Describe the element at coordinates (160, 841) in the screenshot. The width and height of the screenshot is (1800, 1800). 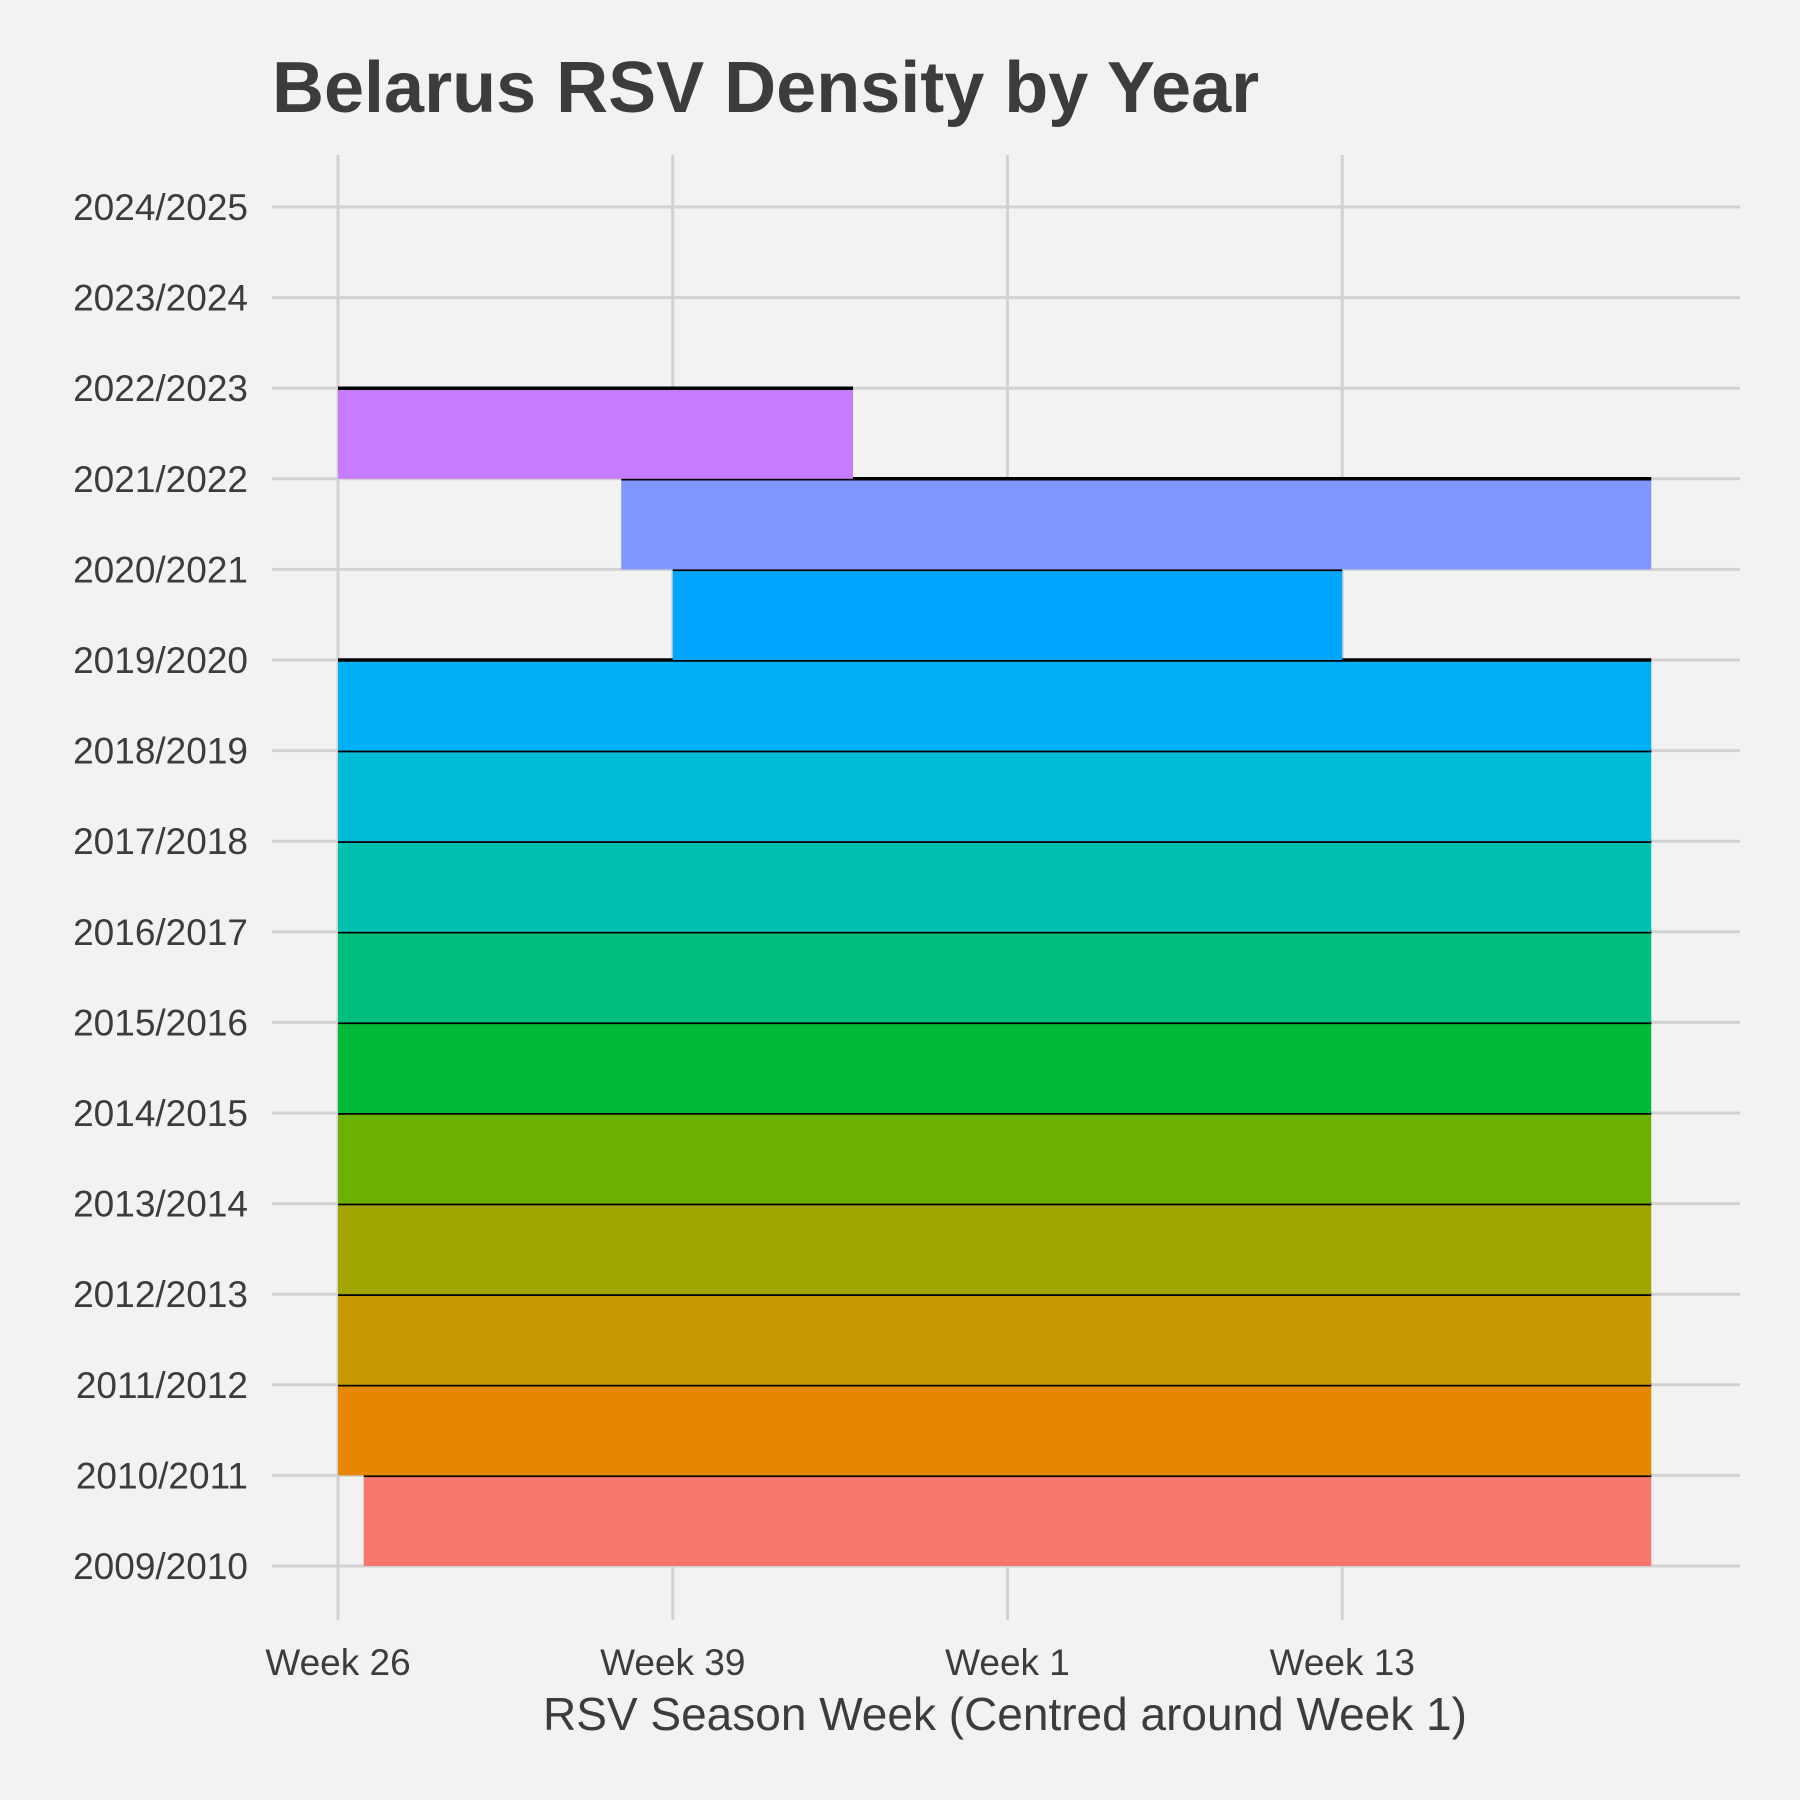
I see `y-tick-label: 2017/2018` at that location.